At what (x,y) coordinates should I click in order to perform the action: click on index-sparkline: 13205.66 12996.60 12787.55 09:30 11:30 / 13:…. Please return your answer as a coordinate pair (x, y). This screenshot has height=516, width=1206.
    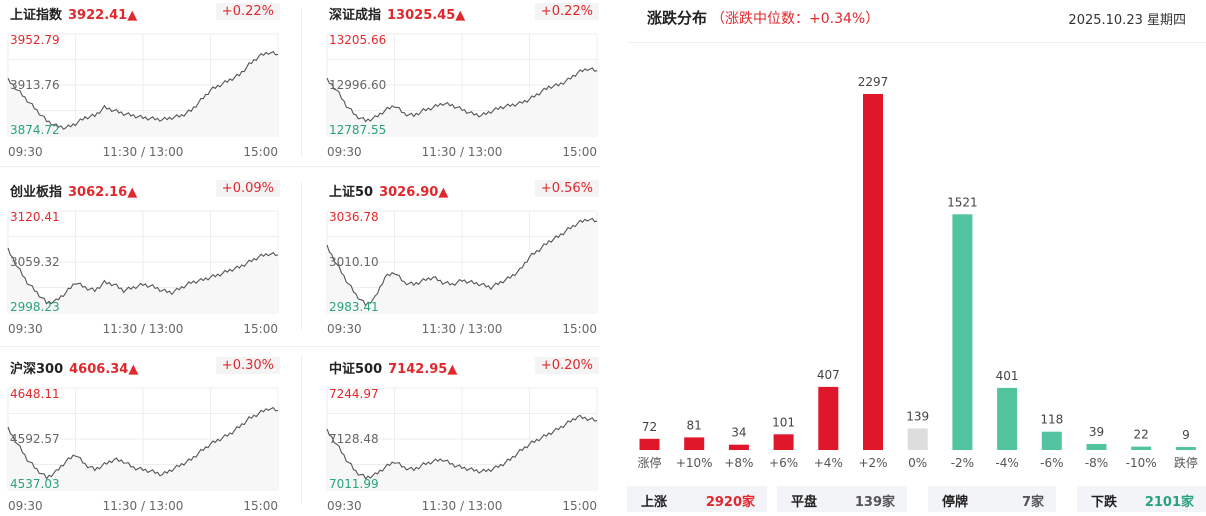
    Looking at the image, I should click on (462, 96).